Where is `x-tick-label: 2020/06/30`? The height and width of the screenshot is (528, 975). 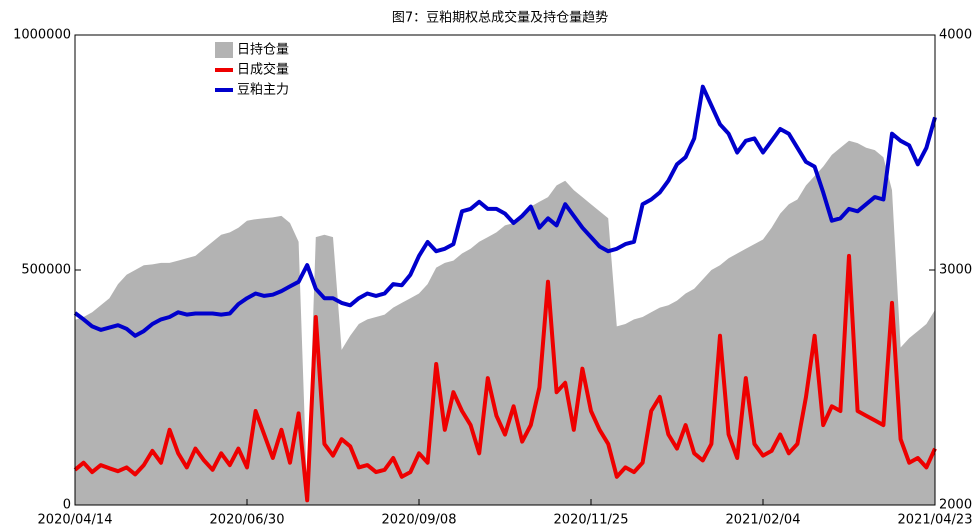 x-tick-label: 2020/06/30 is located at coordinates (247, 520).